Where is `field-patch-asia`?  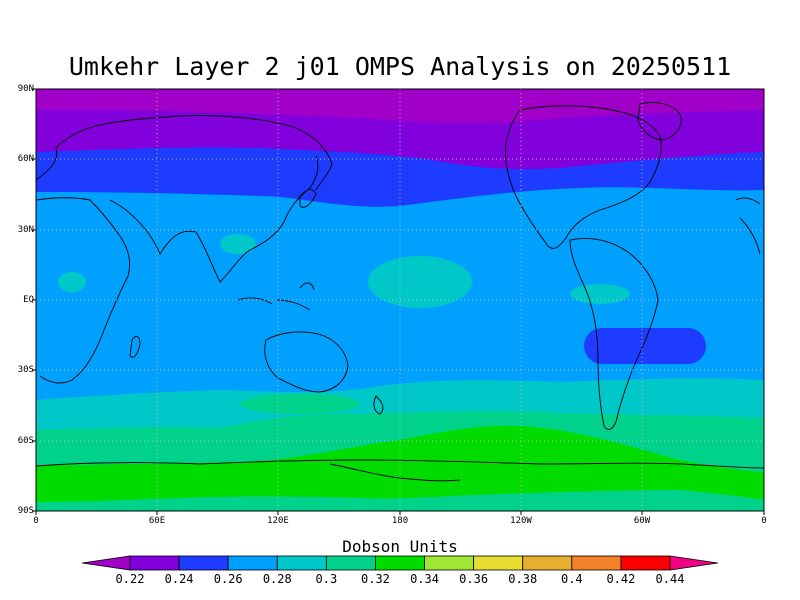
field-patch-asia is located at coordinates (238, 244).